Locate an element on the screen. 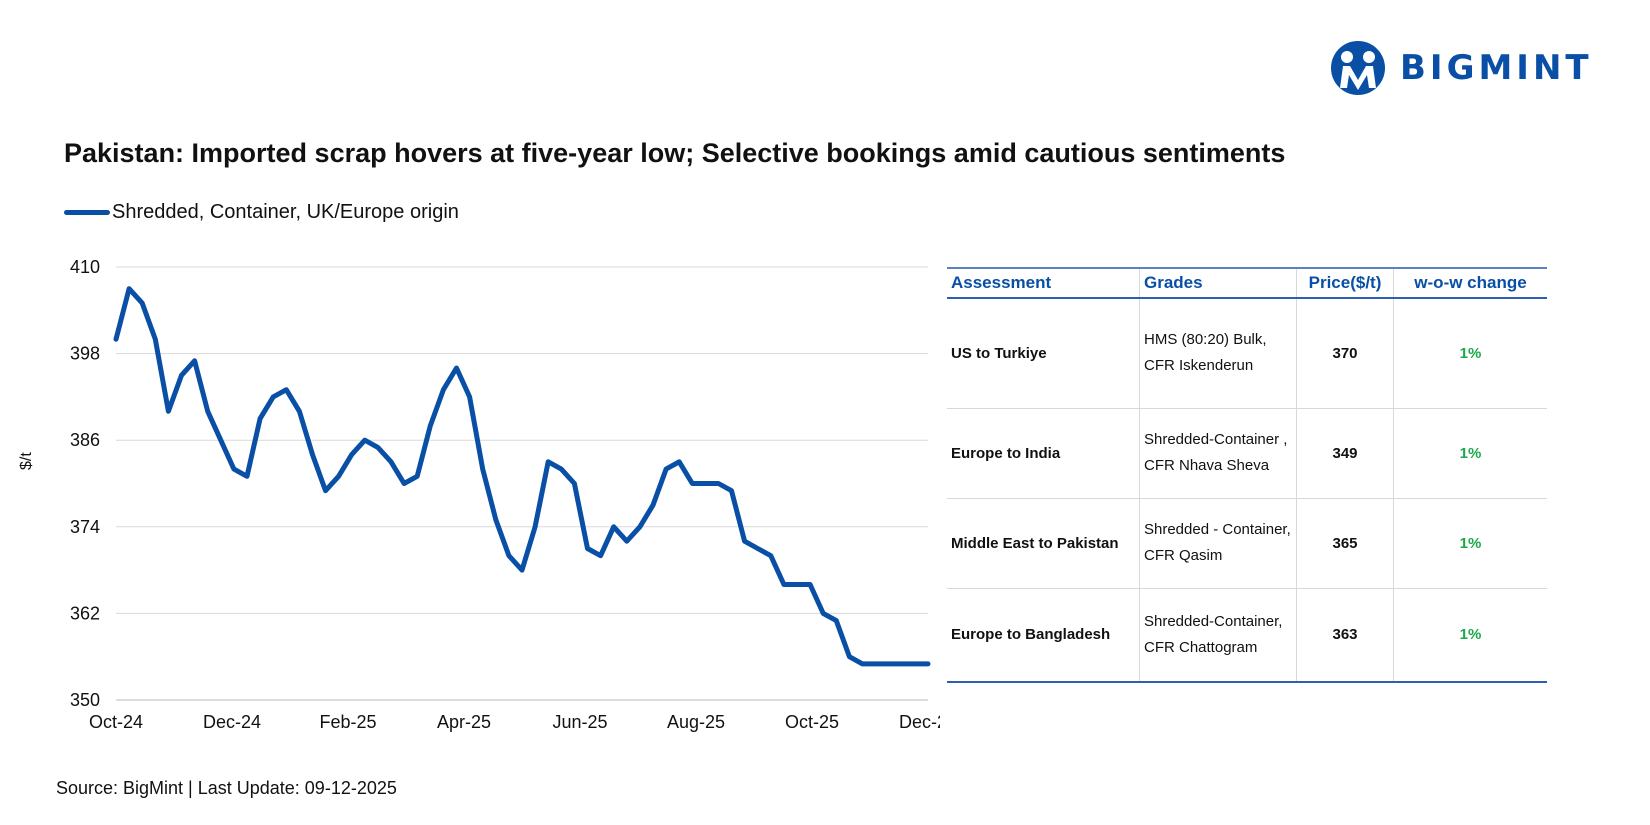 The image size is (1650, 825). y-tick-label: 374 is located at coordinates (85, 527).